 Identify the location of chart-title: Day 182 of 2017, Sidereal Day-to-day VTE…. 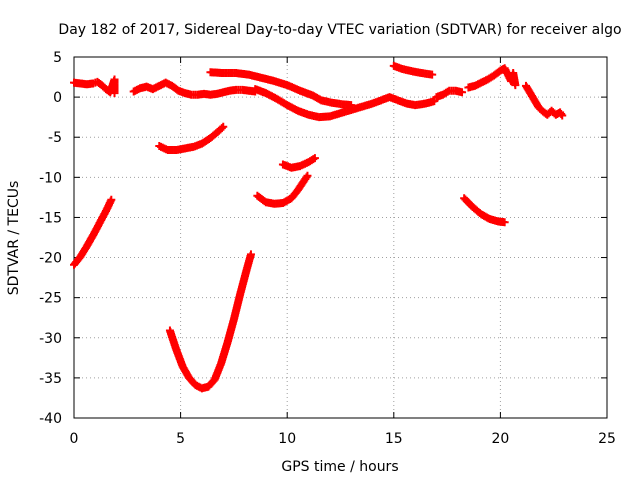
(339, 30).